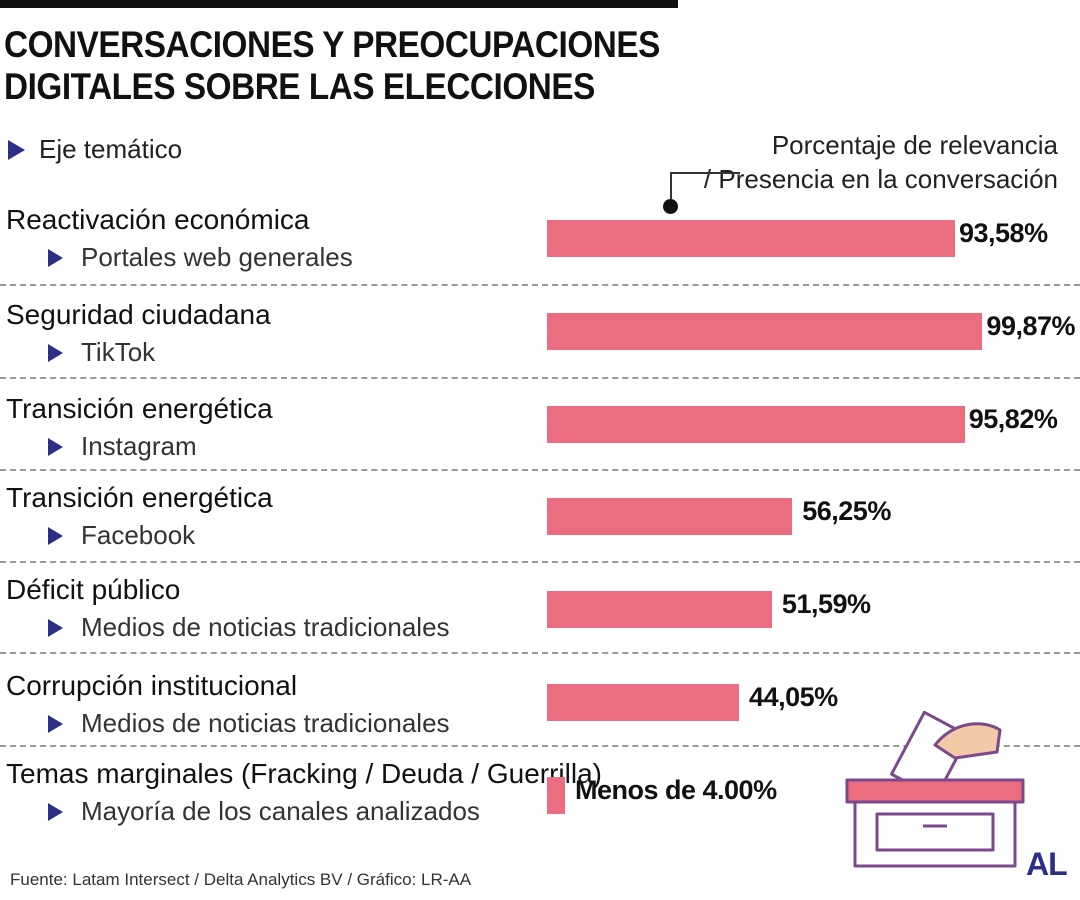 This screenshot has height=900, width=1080. What do you see at coordinates (1013, 419) in the screenshot?
I see `value-label: 95,82%` at bounding box center [1013, 419].